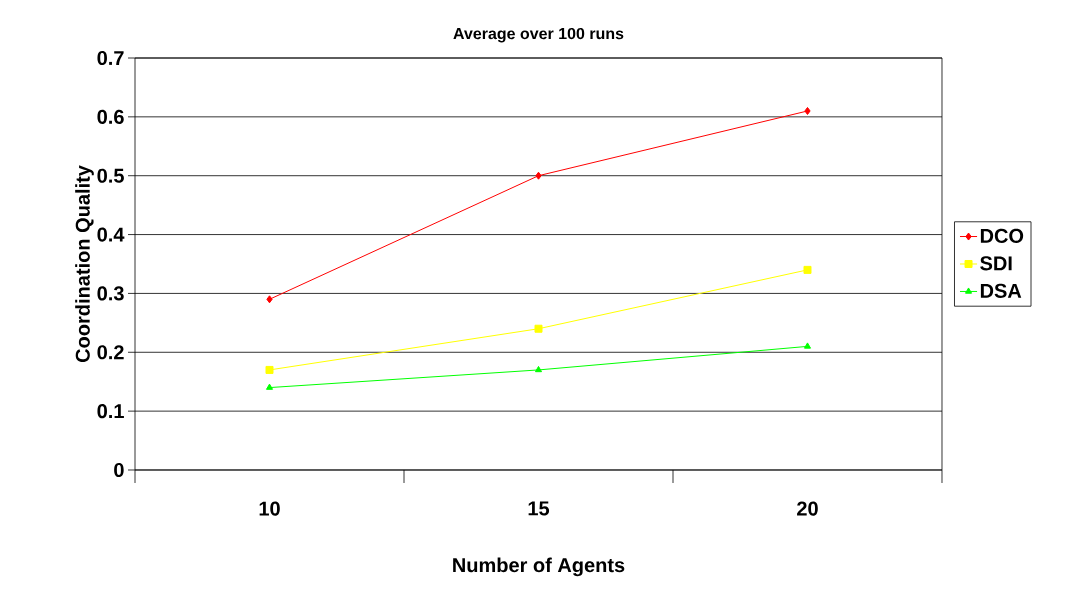 This screenshot has height=589, width=1088. What do you see at coordinates (1002, 235) in the screenshot?
I see `legend-label: DCO` at bounding box center [1002, 235].